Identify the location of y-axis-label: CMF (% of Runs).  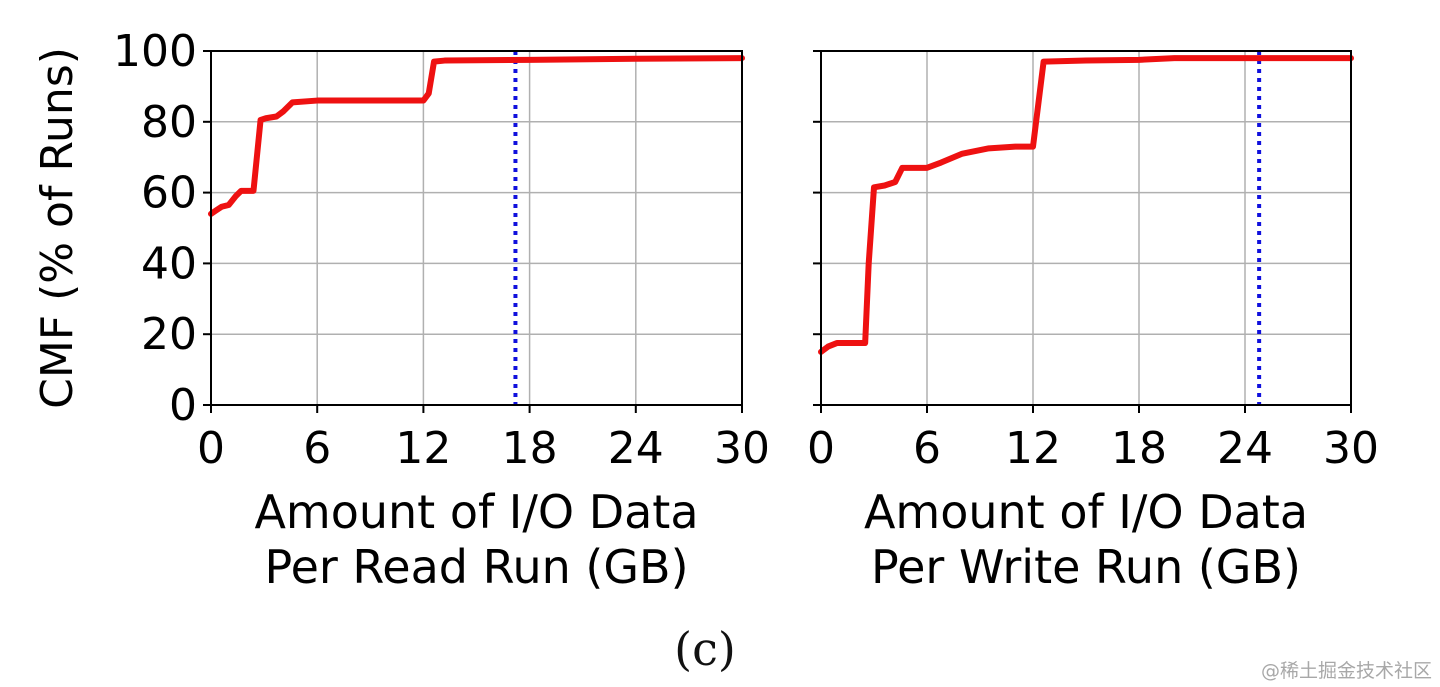
(57, 228).